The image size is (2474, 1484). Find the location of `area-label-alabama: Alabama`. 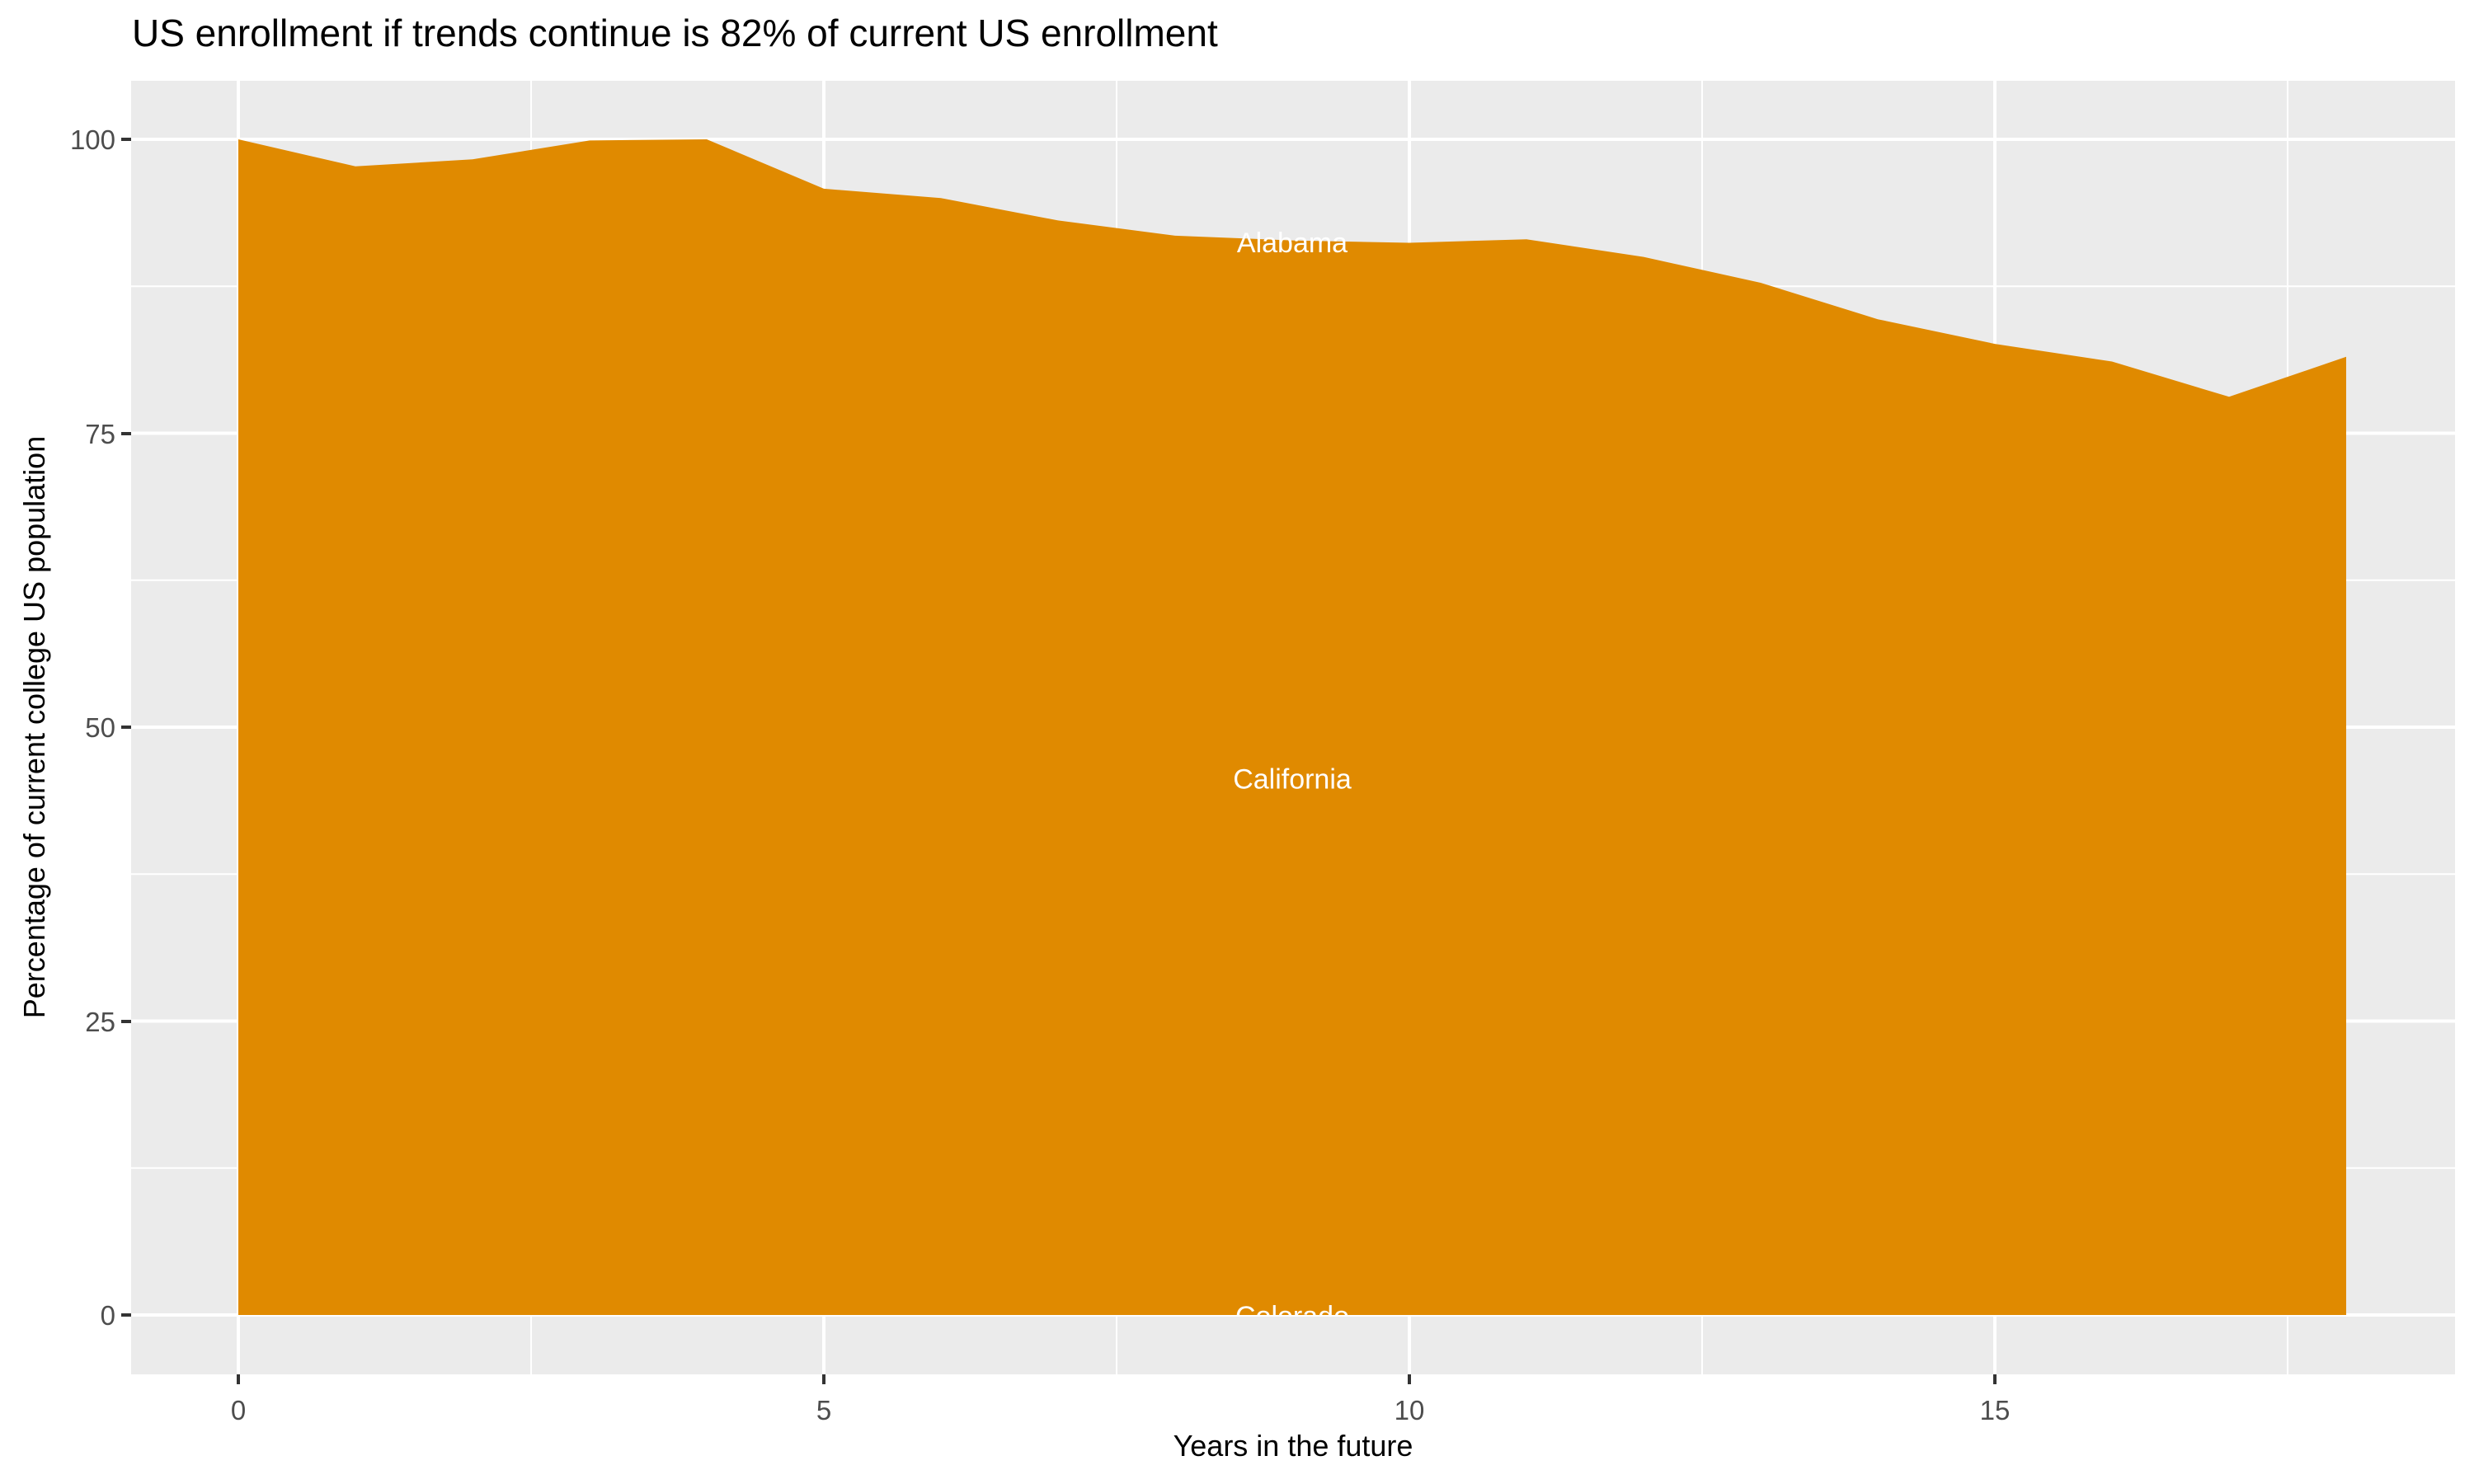

area-label-alabama: Alabama is located at coordinates (1292, 244).